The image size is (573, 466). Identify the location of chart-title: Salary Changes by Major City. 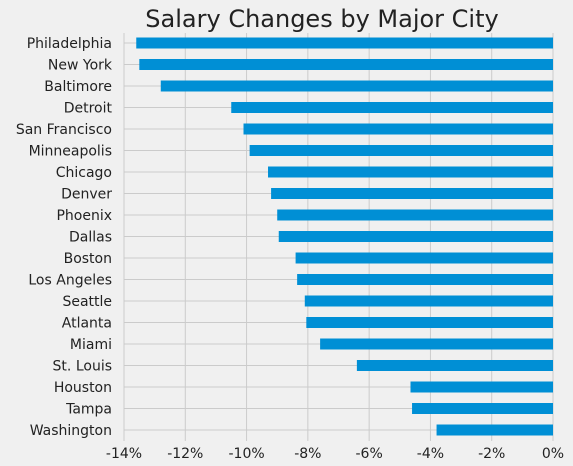
(321, 19).